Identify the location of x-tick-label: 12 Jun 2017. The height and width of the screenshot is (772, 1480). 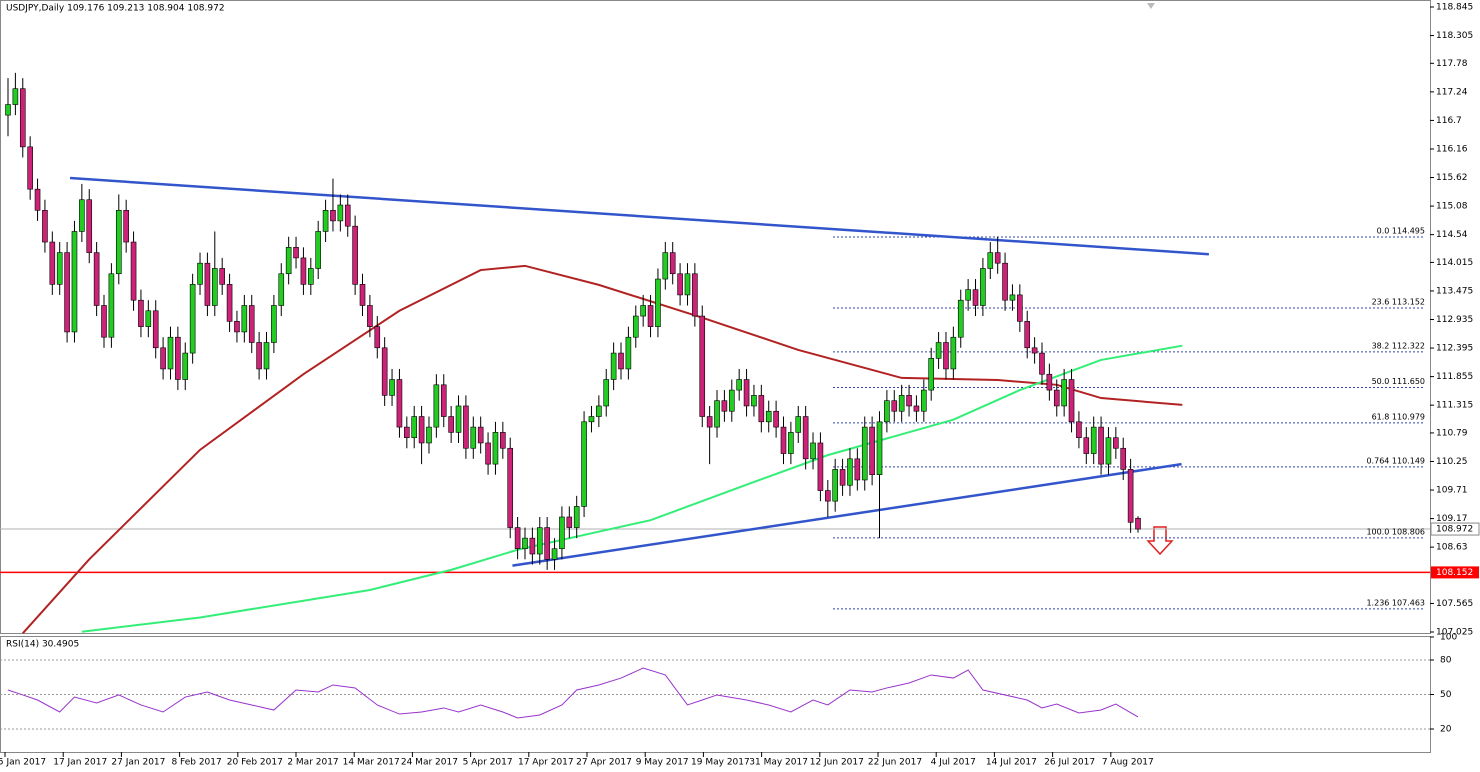
(837, 763).